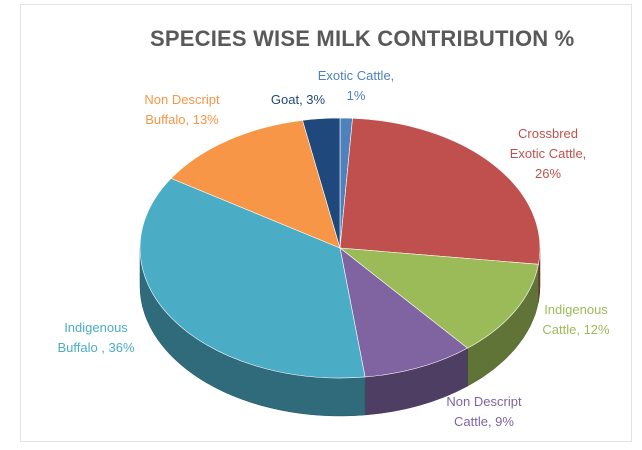  I want to click on slice-data-label: Indigenous Buffalo , 36%, so click(96, 337).